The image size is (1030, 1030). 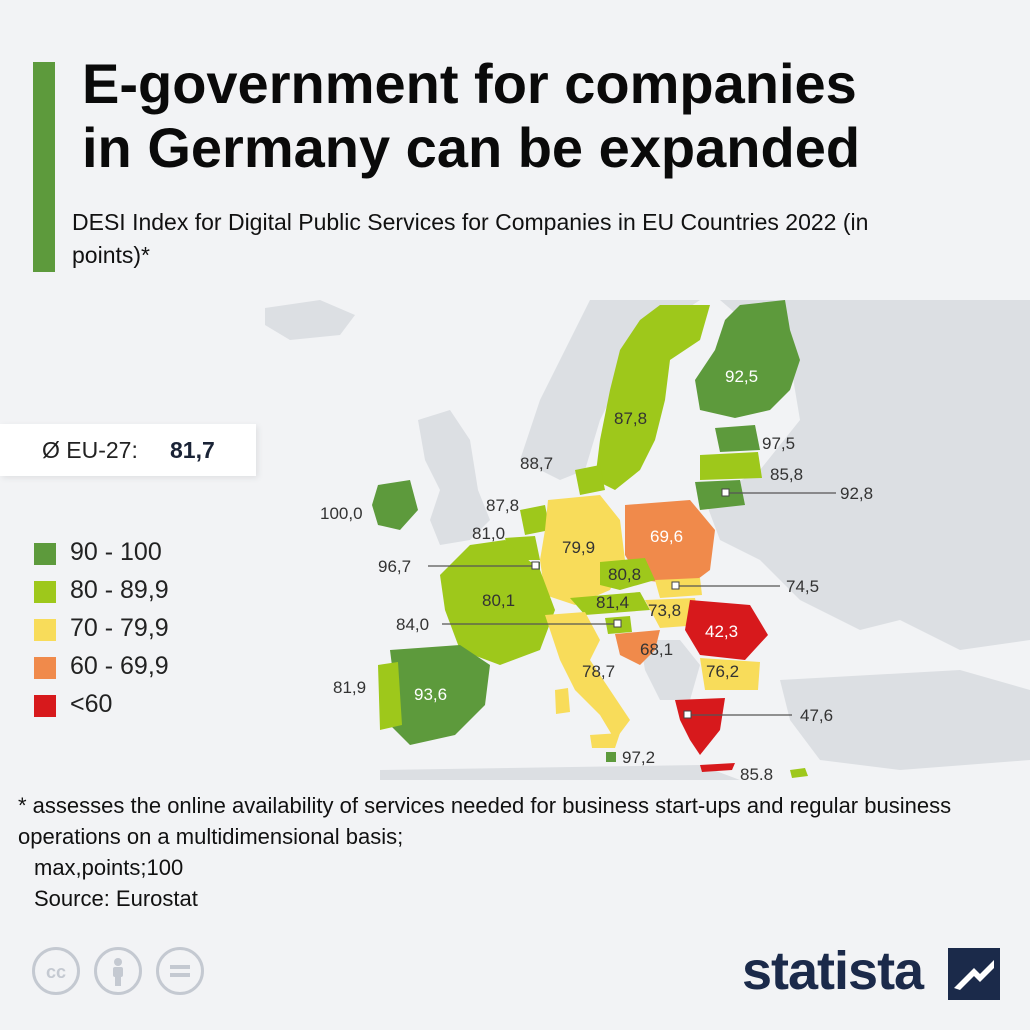 I want to click on latvia-shape, so click(x=731, y=466).